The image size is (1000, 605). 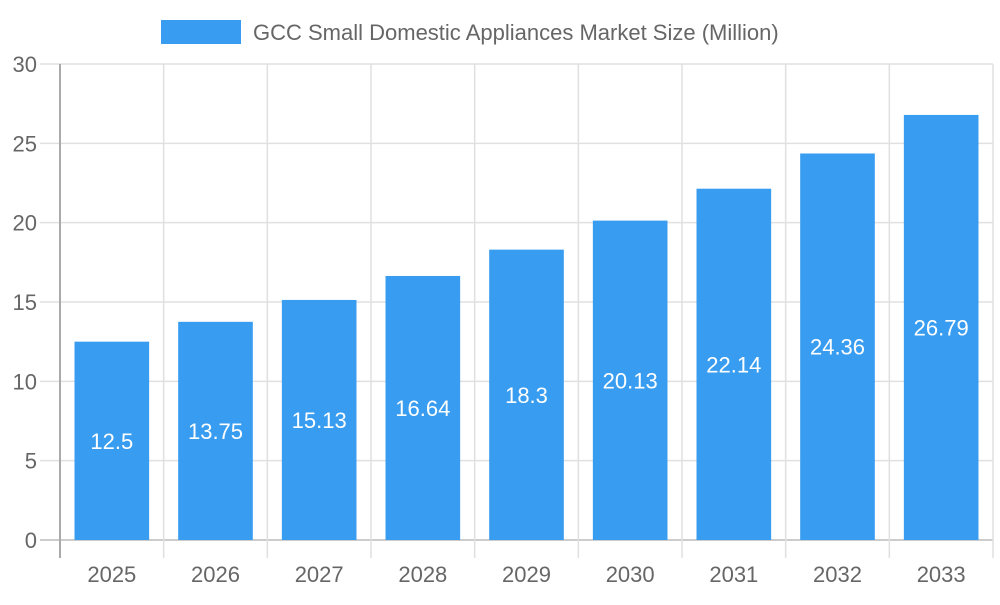 I want to click on data-label: 20.13, so click(x=630, y=380).